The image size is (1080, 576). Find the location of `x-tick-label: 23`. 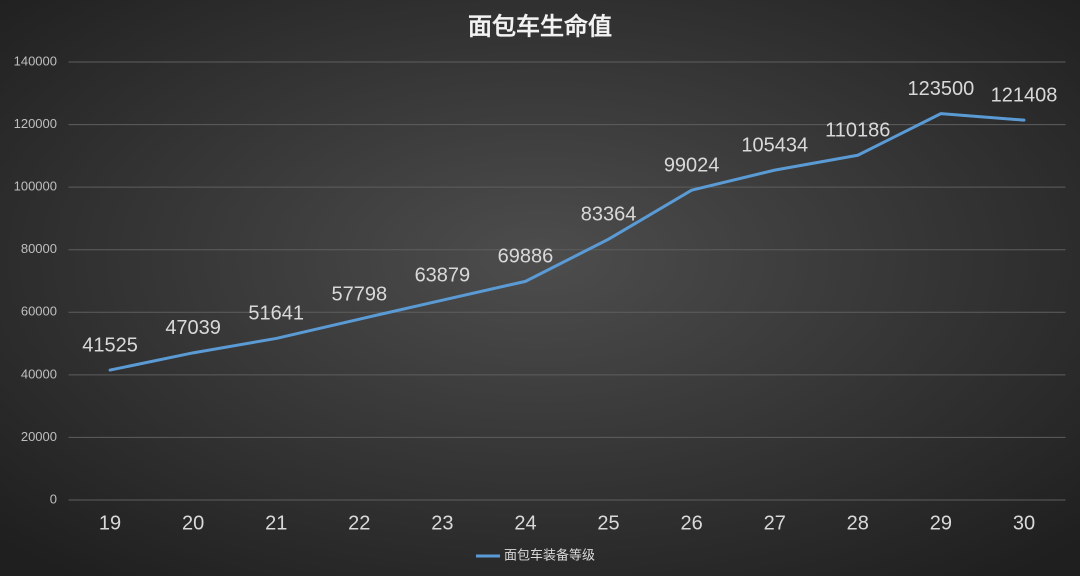

x-tick-label: 23 is located at coordinates (442, 523).